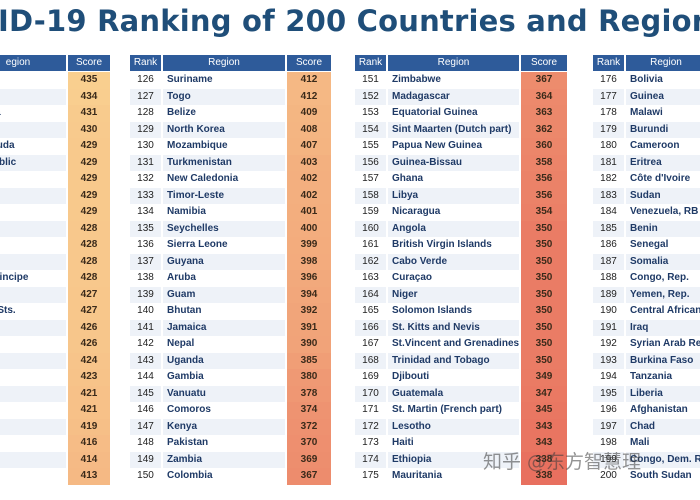 Image resolution: width=700 pixels, height=500 pixels. Describe the element at coordinates (608, 410) in the screenshot. I see `cell-rank: 196` at that location.